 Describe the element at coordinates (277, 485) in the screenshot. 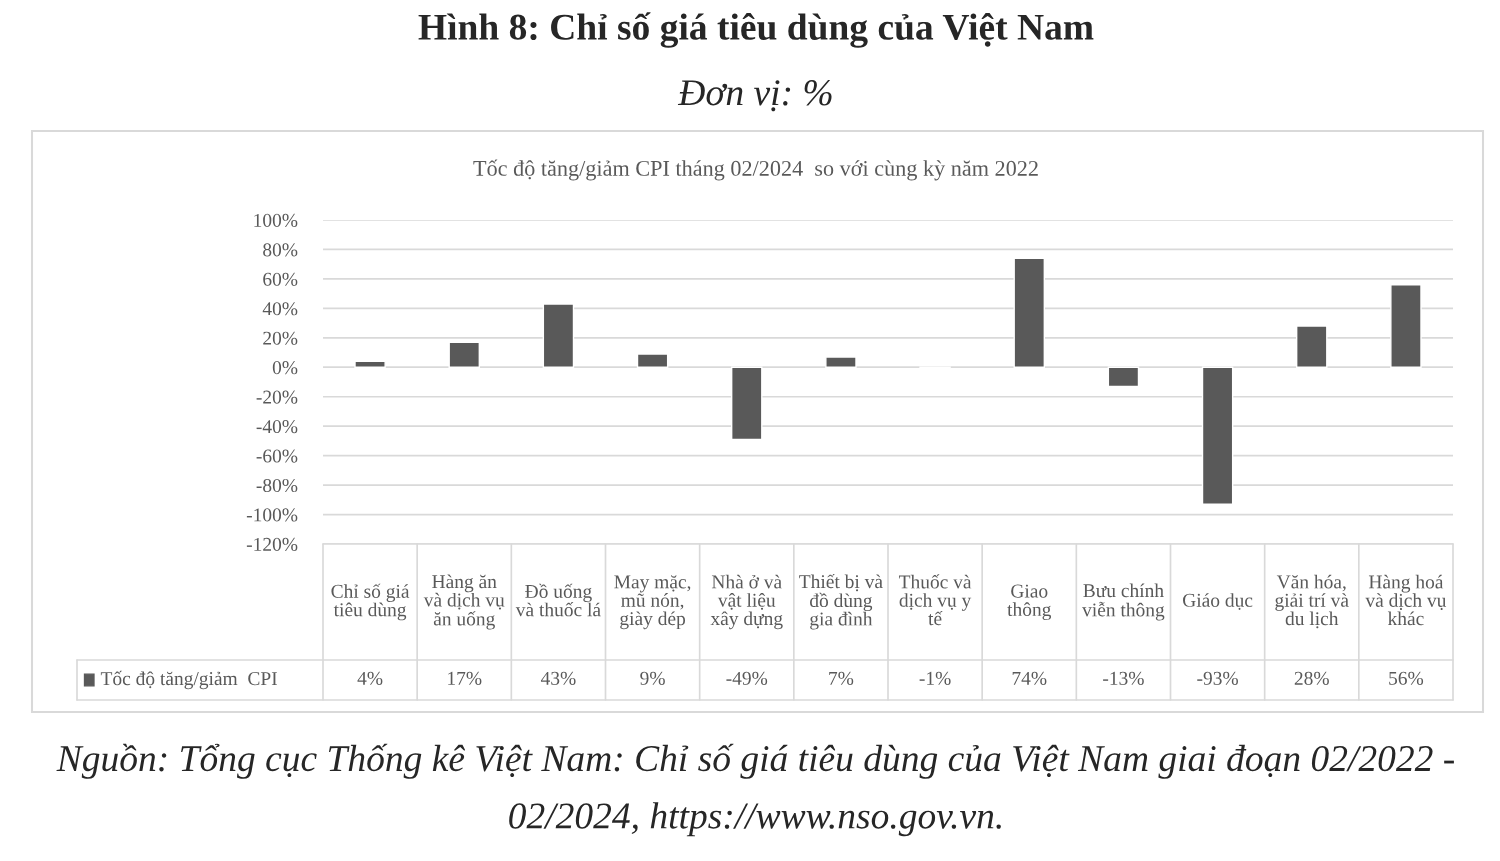

I see `y-tick-label: -80%` at that location.